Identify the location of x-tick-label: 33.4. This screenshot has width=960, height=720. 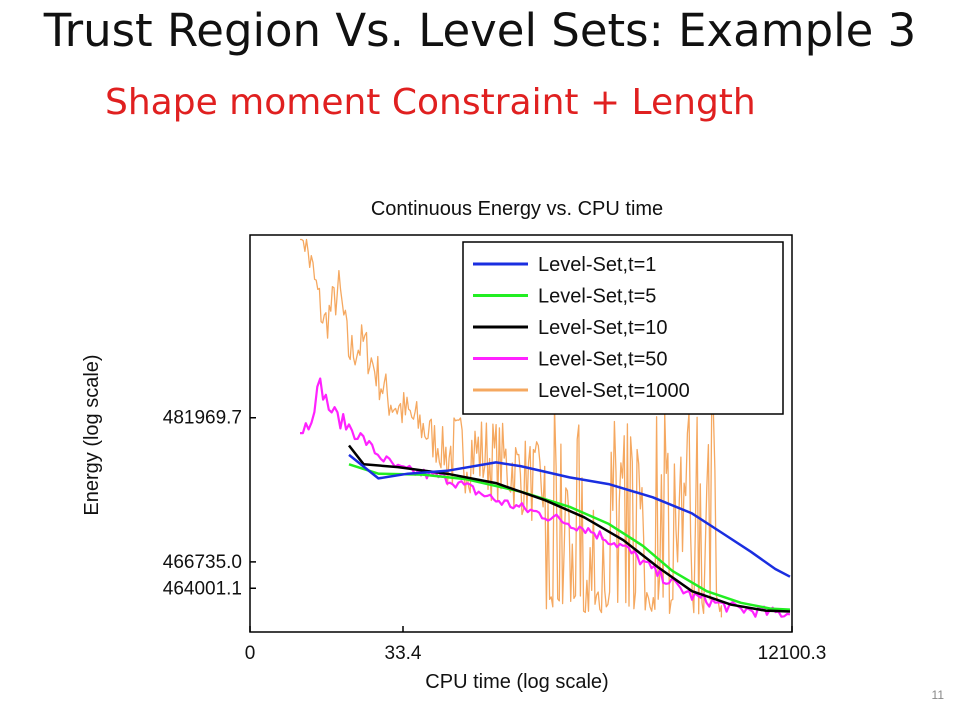
(403, 653).